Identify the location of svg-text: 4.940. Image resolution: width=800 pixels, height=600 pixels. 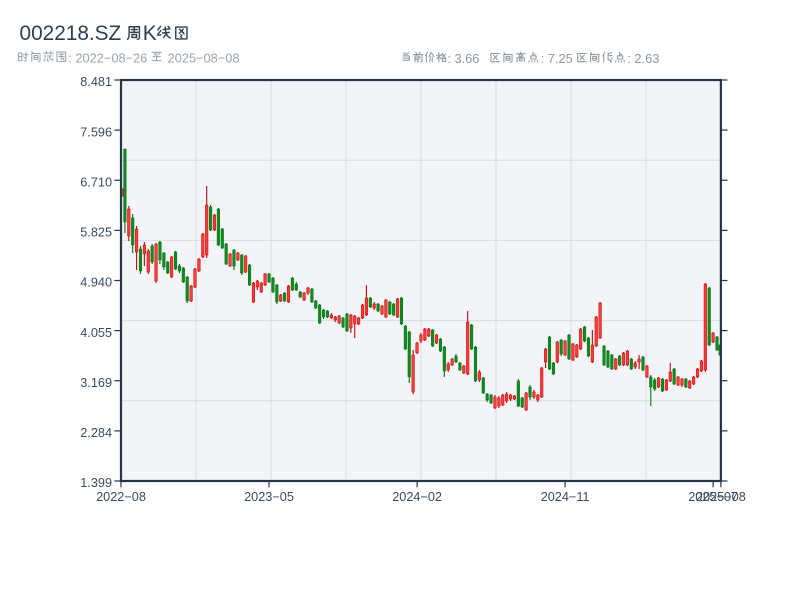
(96, 283).